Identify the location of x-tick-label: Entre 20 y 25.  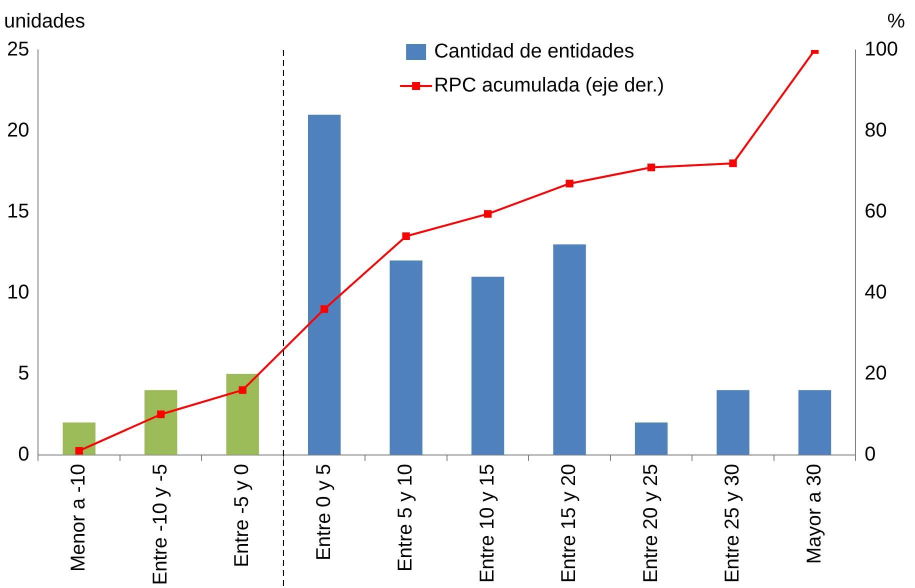
(651, 523).